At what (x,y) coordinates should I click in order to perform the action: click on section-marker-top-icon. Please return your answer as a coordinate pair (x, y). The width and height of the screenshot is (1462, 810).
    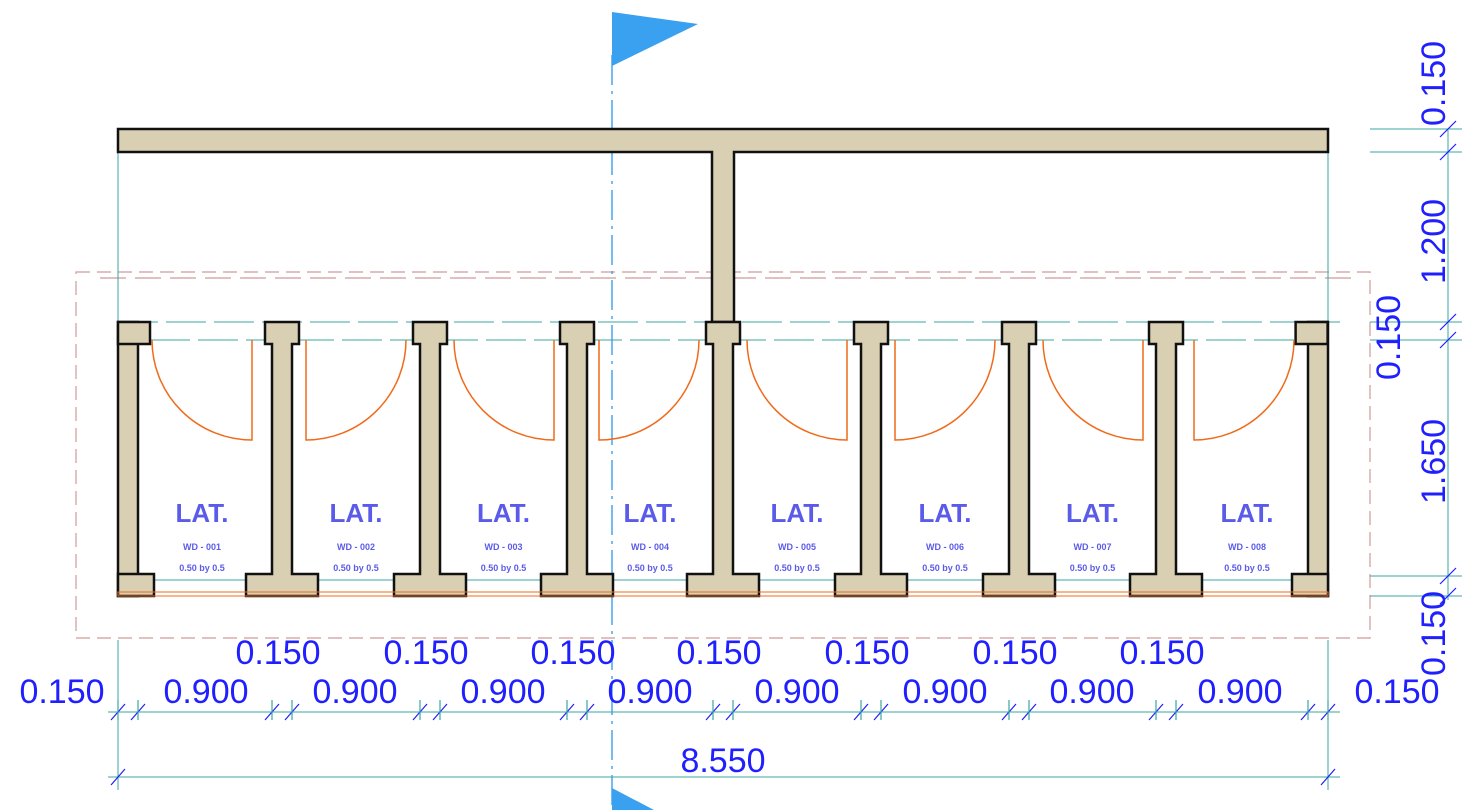
    Looking at the image, I should click on (655, 39).